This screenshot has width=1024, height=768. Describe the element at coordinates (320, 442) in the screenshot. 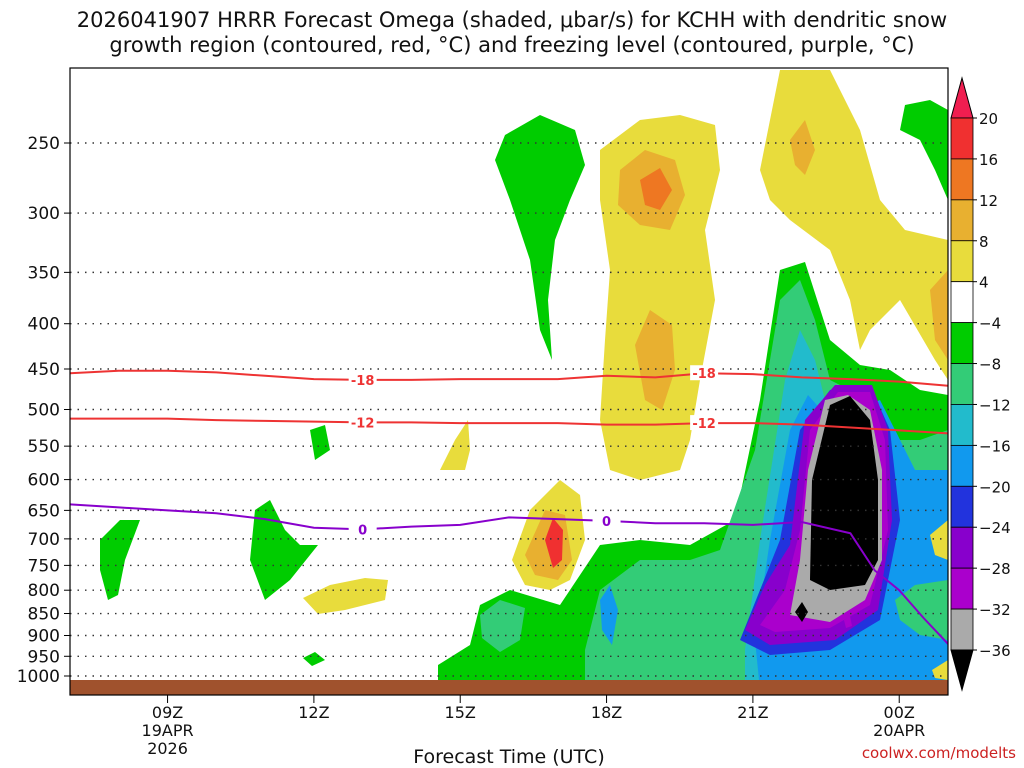

I see `shade-green-left-c` at that location.